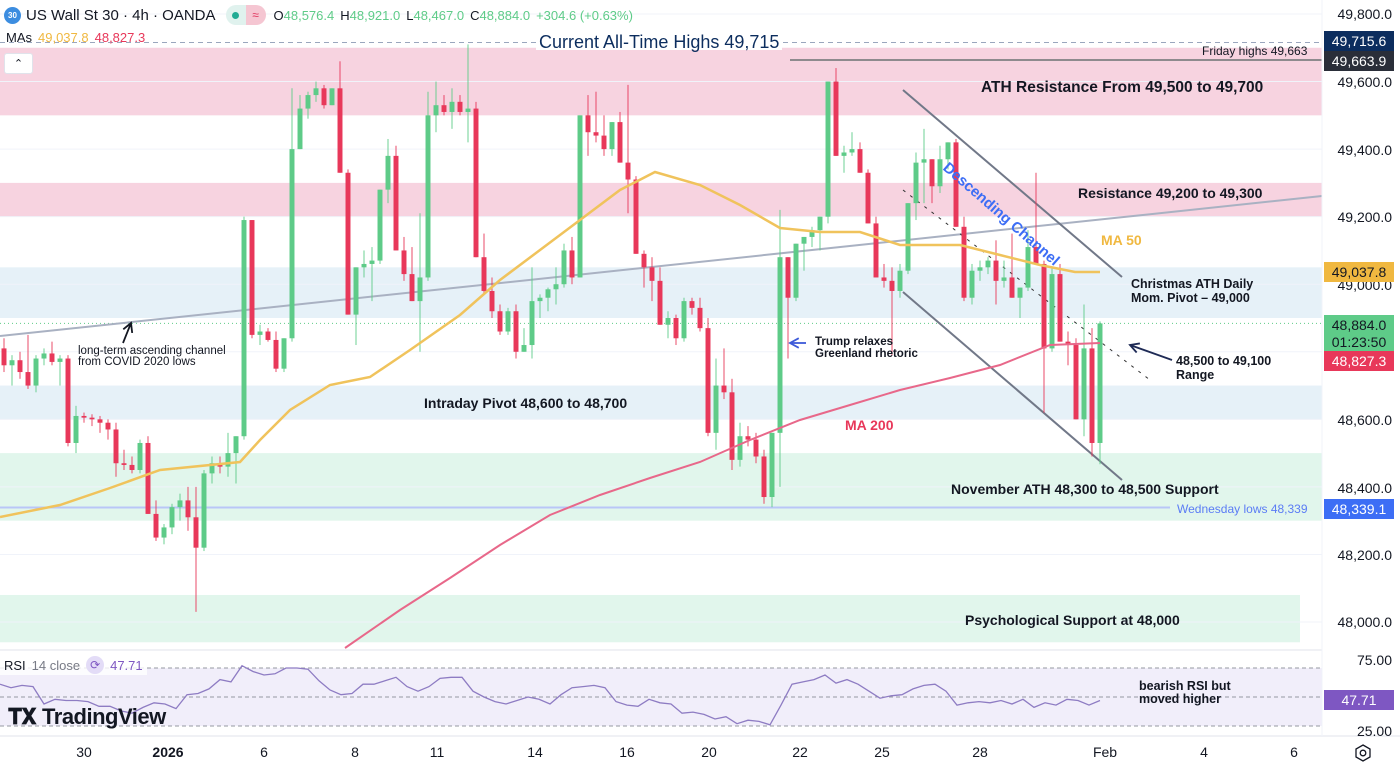  What do you see at coordinates (1359, 342) in the screenshot?
I see `bar-countdown: 01:23:50` at bounding box center [1359, 342].